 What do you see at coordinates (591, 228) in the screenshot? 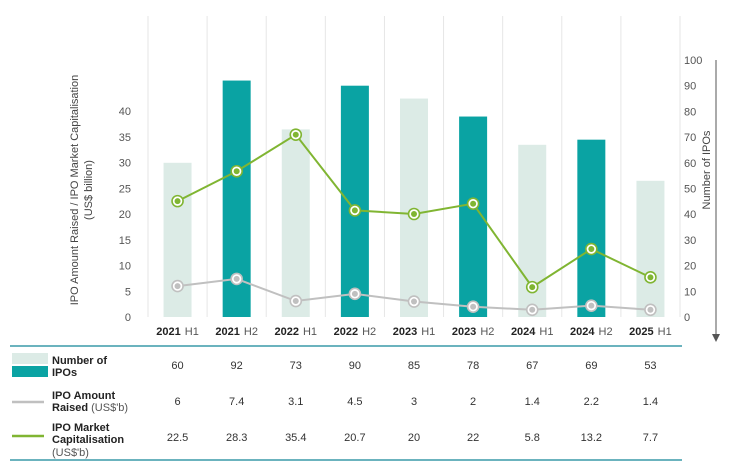
I see `bar-2024-H2` at bounding box center [591, 228].